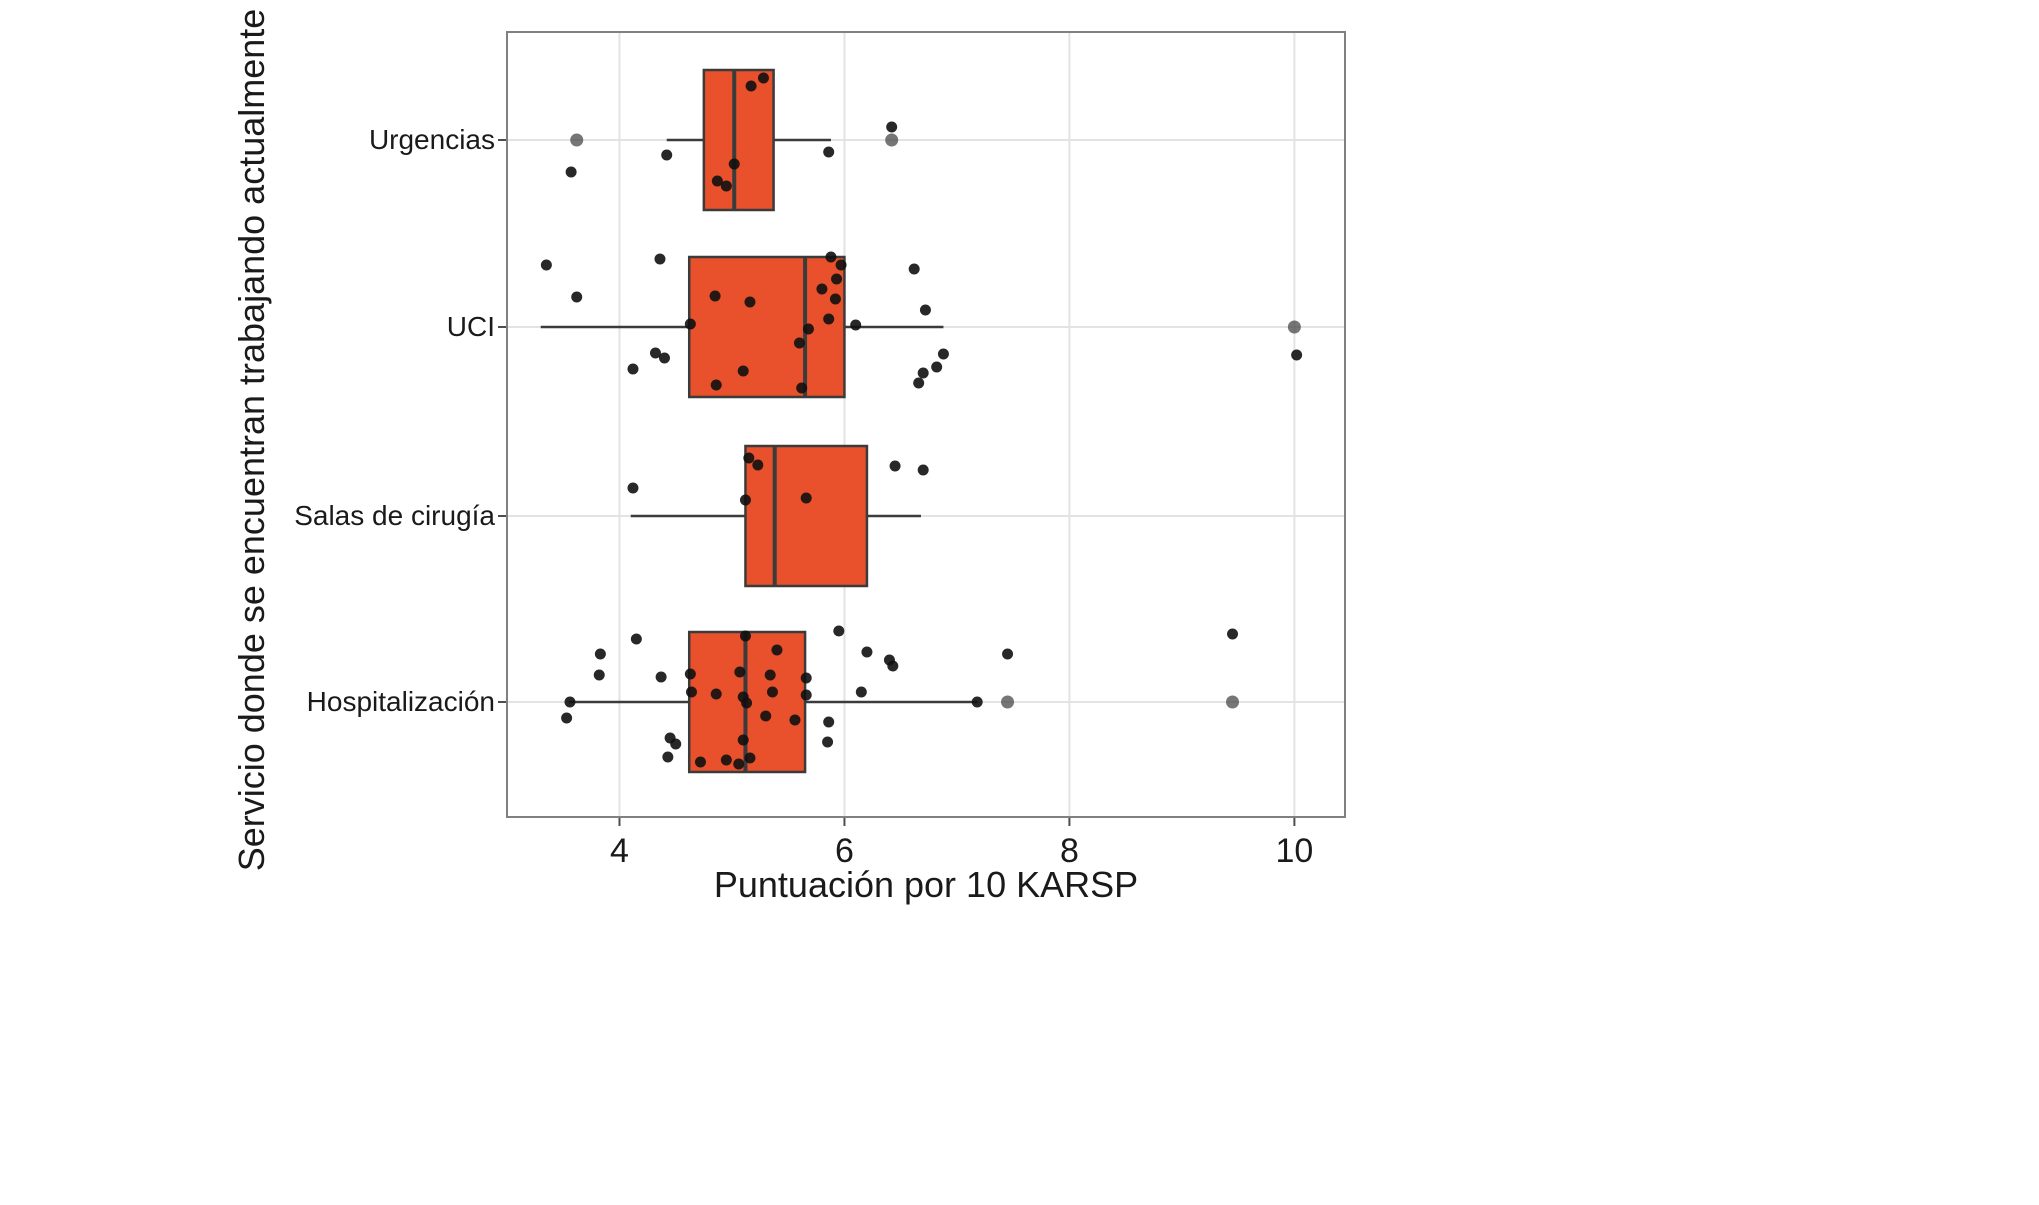 Image resolution: width=2039 pixels, height=1205 pixels. Describe the element at coordinates (394, 515) in the screenshot. I see `y-tick-label: Salas de cirugía` at that location.